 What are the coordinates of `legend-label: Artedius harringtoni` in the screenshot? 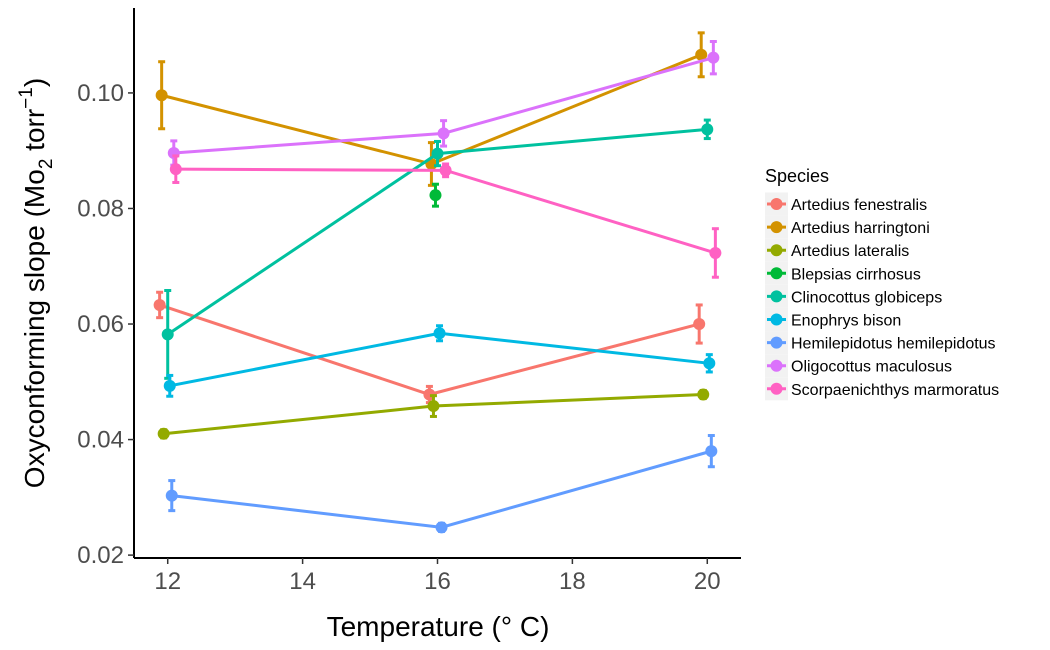 It's located at (860, 228).